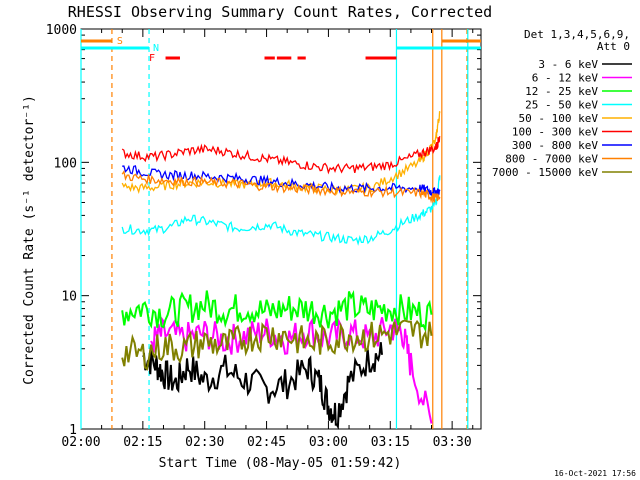  What do you see at coordinates (80, 442) in the screenshot?
I see `x-tick-label: 02:00` at bounding box center [80, 442].